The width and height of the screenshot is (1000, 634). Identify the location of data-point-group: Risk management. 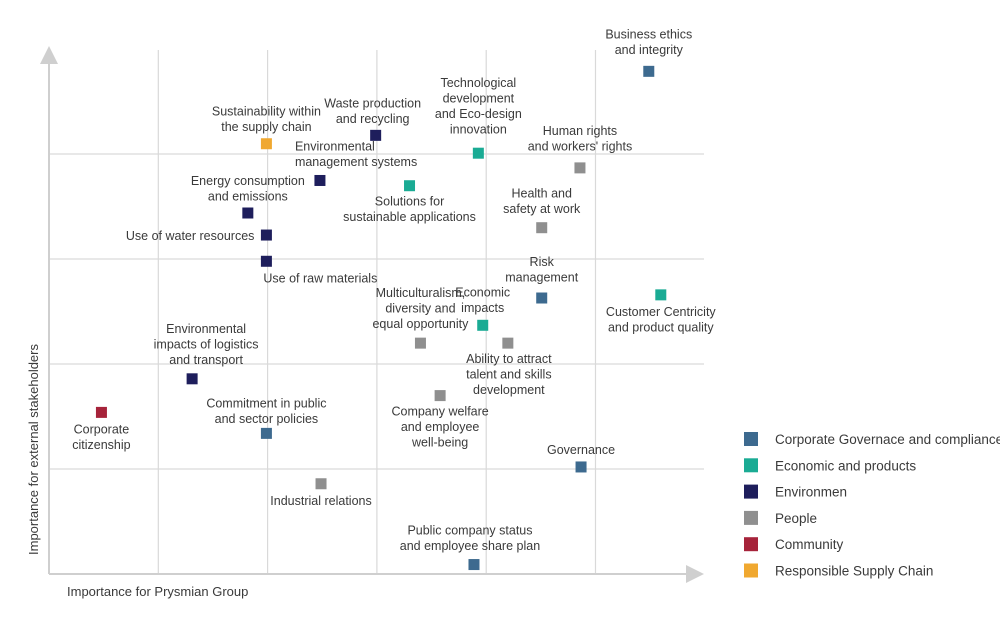
(542, 279).